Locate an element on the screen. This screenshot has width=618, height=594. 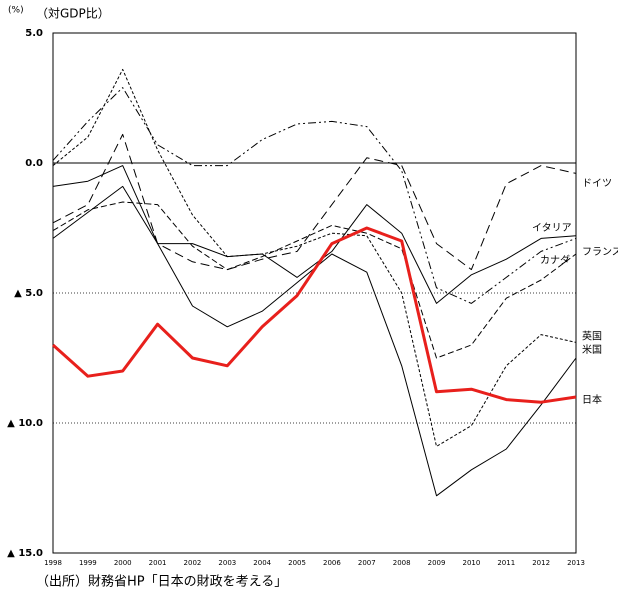
legend-label: ドイツ is located at coordinates (597, 183).